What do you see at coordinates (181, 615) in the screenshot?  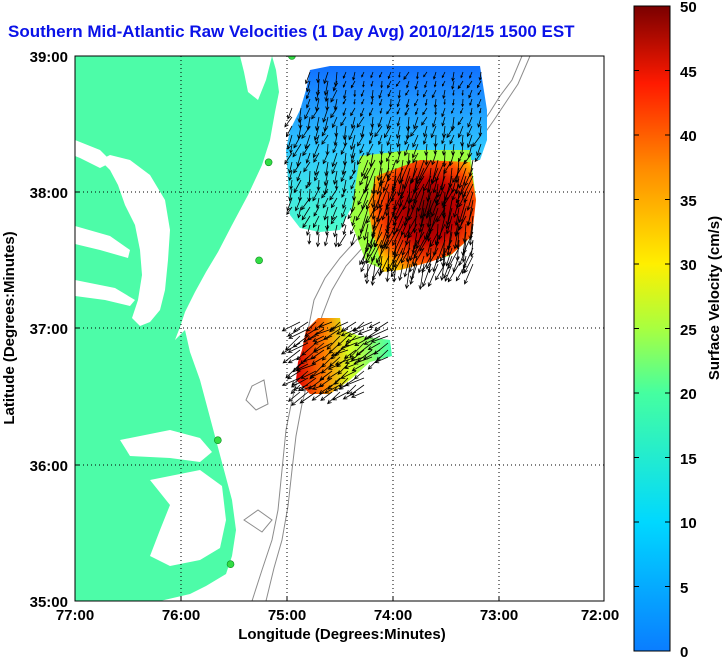 I see `x-tick-label: 76:00` at bounding box center [181, 615].